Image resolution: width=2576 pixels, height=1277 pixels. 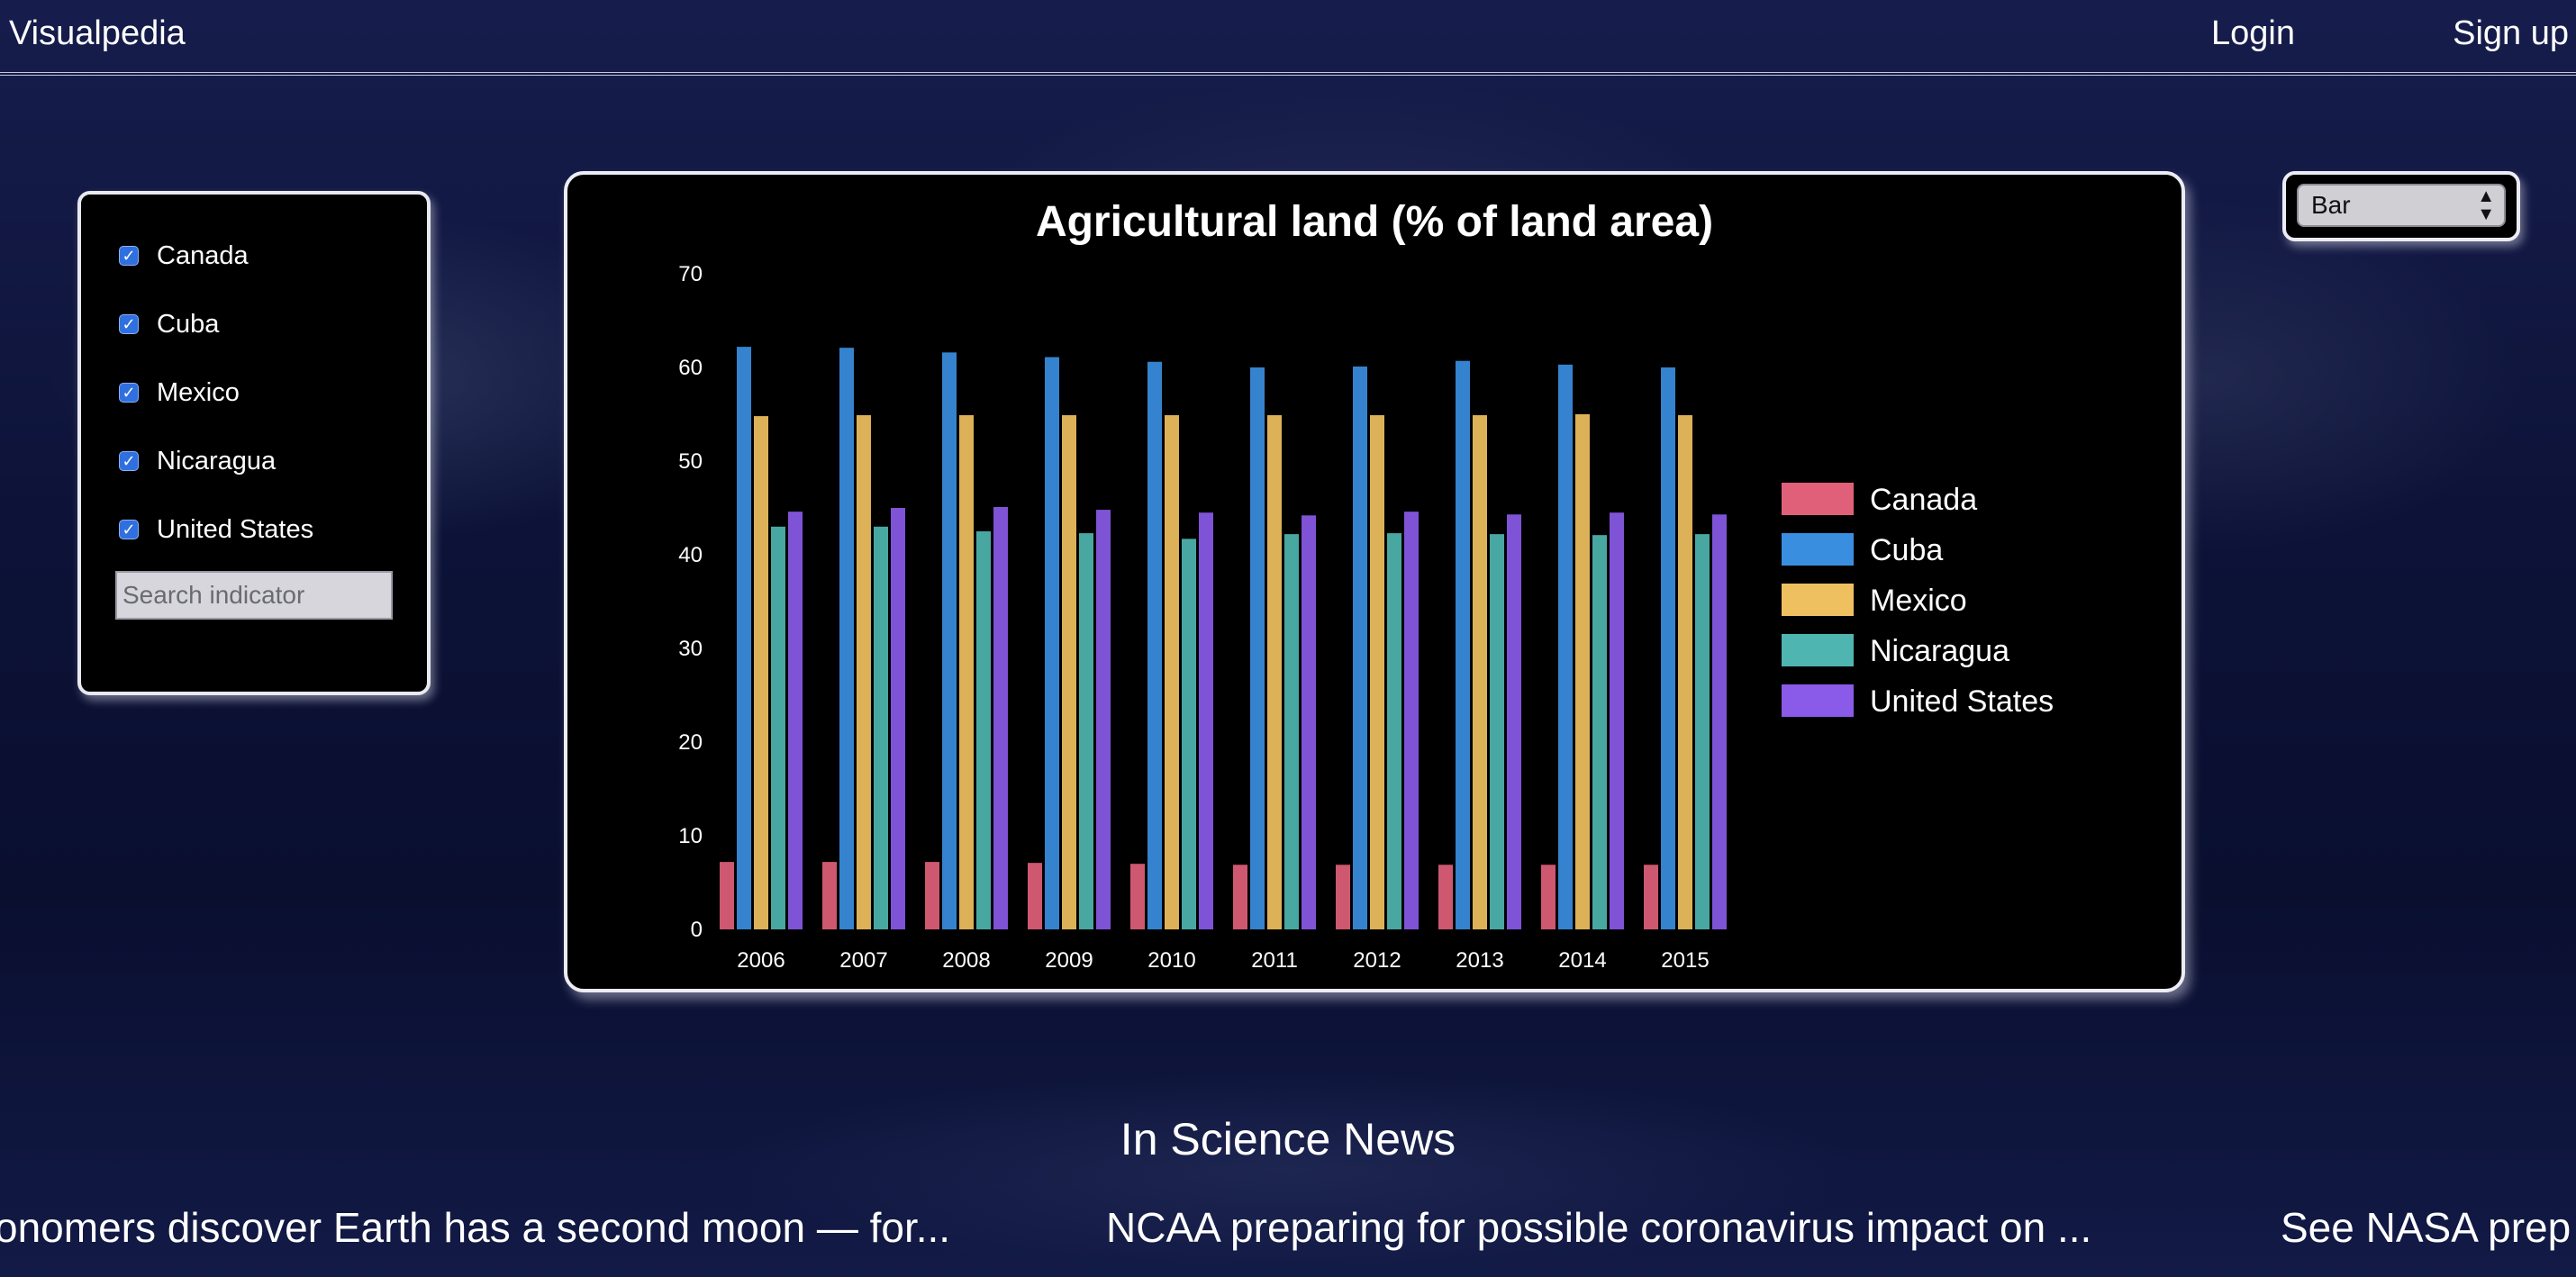 What do you see at coordinates (1962, 701) in the screenshot?
I see `legend-label: United States` at bounding box center [1962, 701].